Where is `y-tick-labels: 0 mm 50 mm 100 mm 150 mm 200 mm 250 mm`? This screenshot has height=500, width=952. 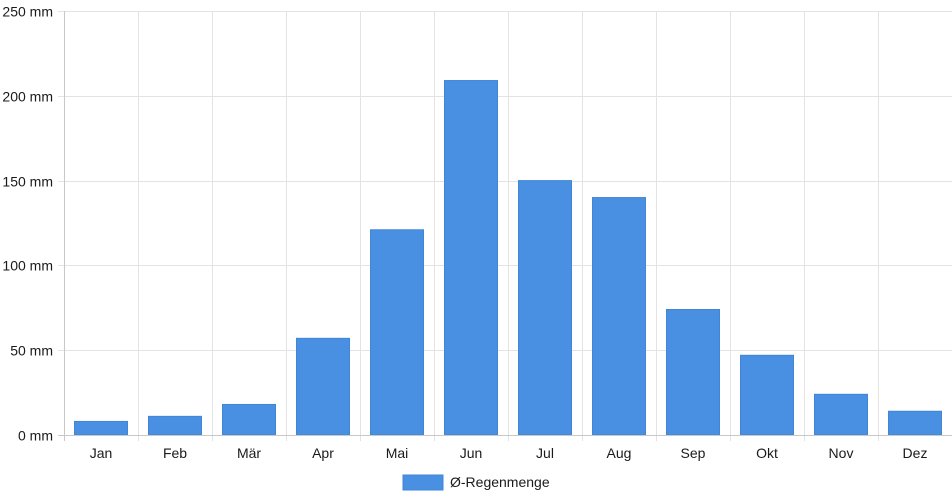 y-tick-labels: 0 mm 50 mm 100 mm 150 mm 200 mm 250 mm is located at coordinates (27, 224).